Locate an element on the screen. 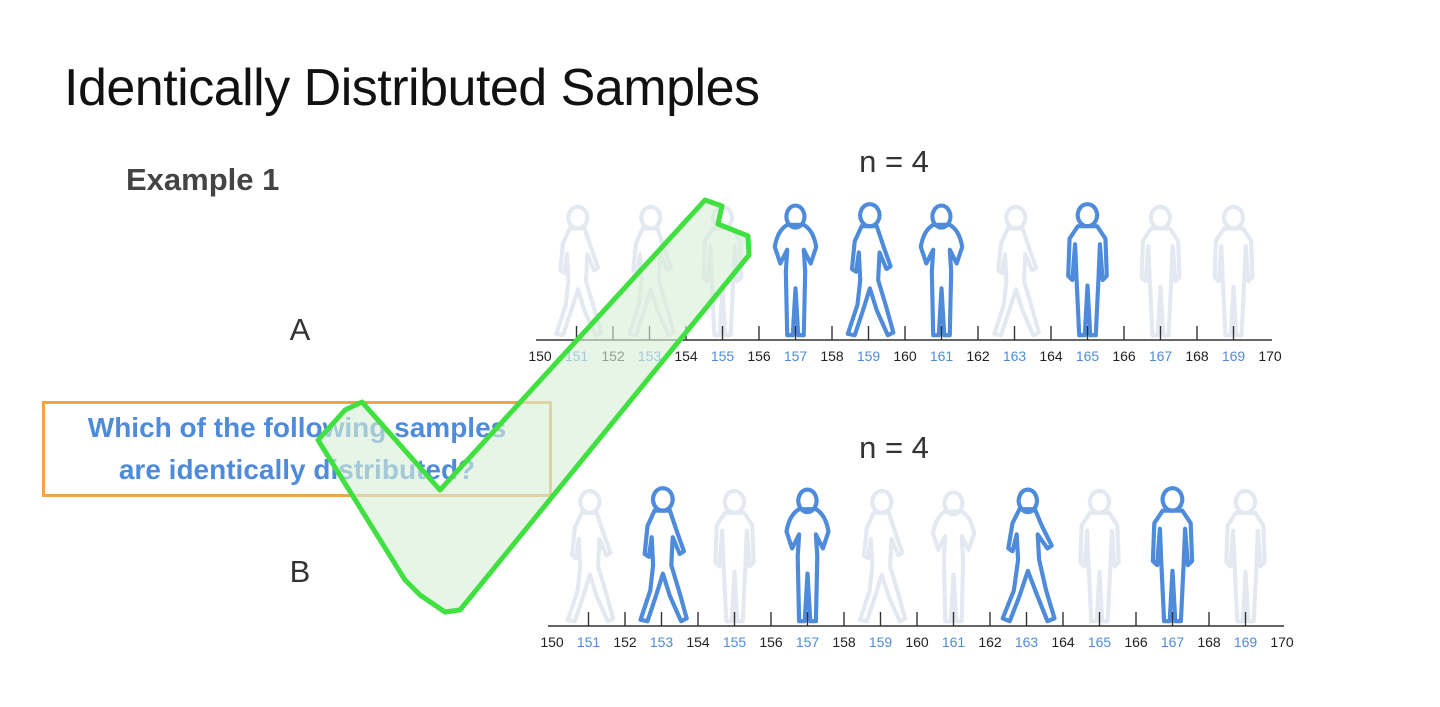  question-line-2: are identically distributed? is located at coordinates (297, 469).